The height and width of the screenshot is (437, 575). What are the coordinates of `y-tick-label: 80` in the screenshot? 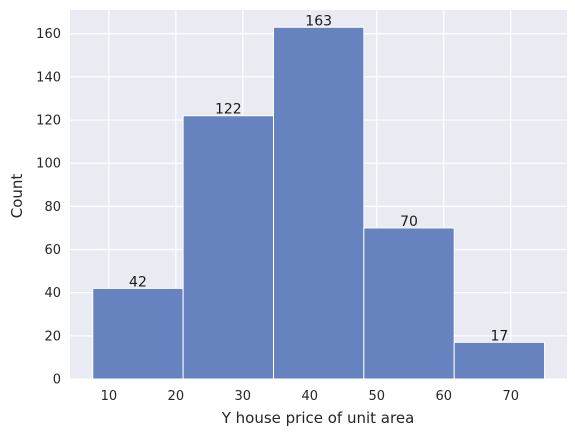 It's located at (52, 207).